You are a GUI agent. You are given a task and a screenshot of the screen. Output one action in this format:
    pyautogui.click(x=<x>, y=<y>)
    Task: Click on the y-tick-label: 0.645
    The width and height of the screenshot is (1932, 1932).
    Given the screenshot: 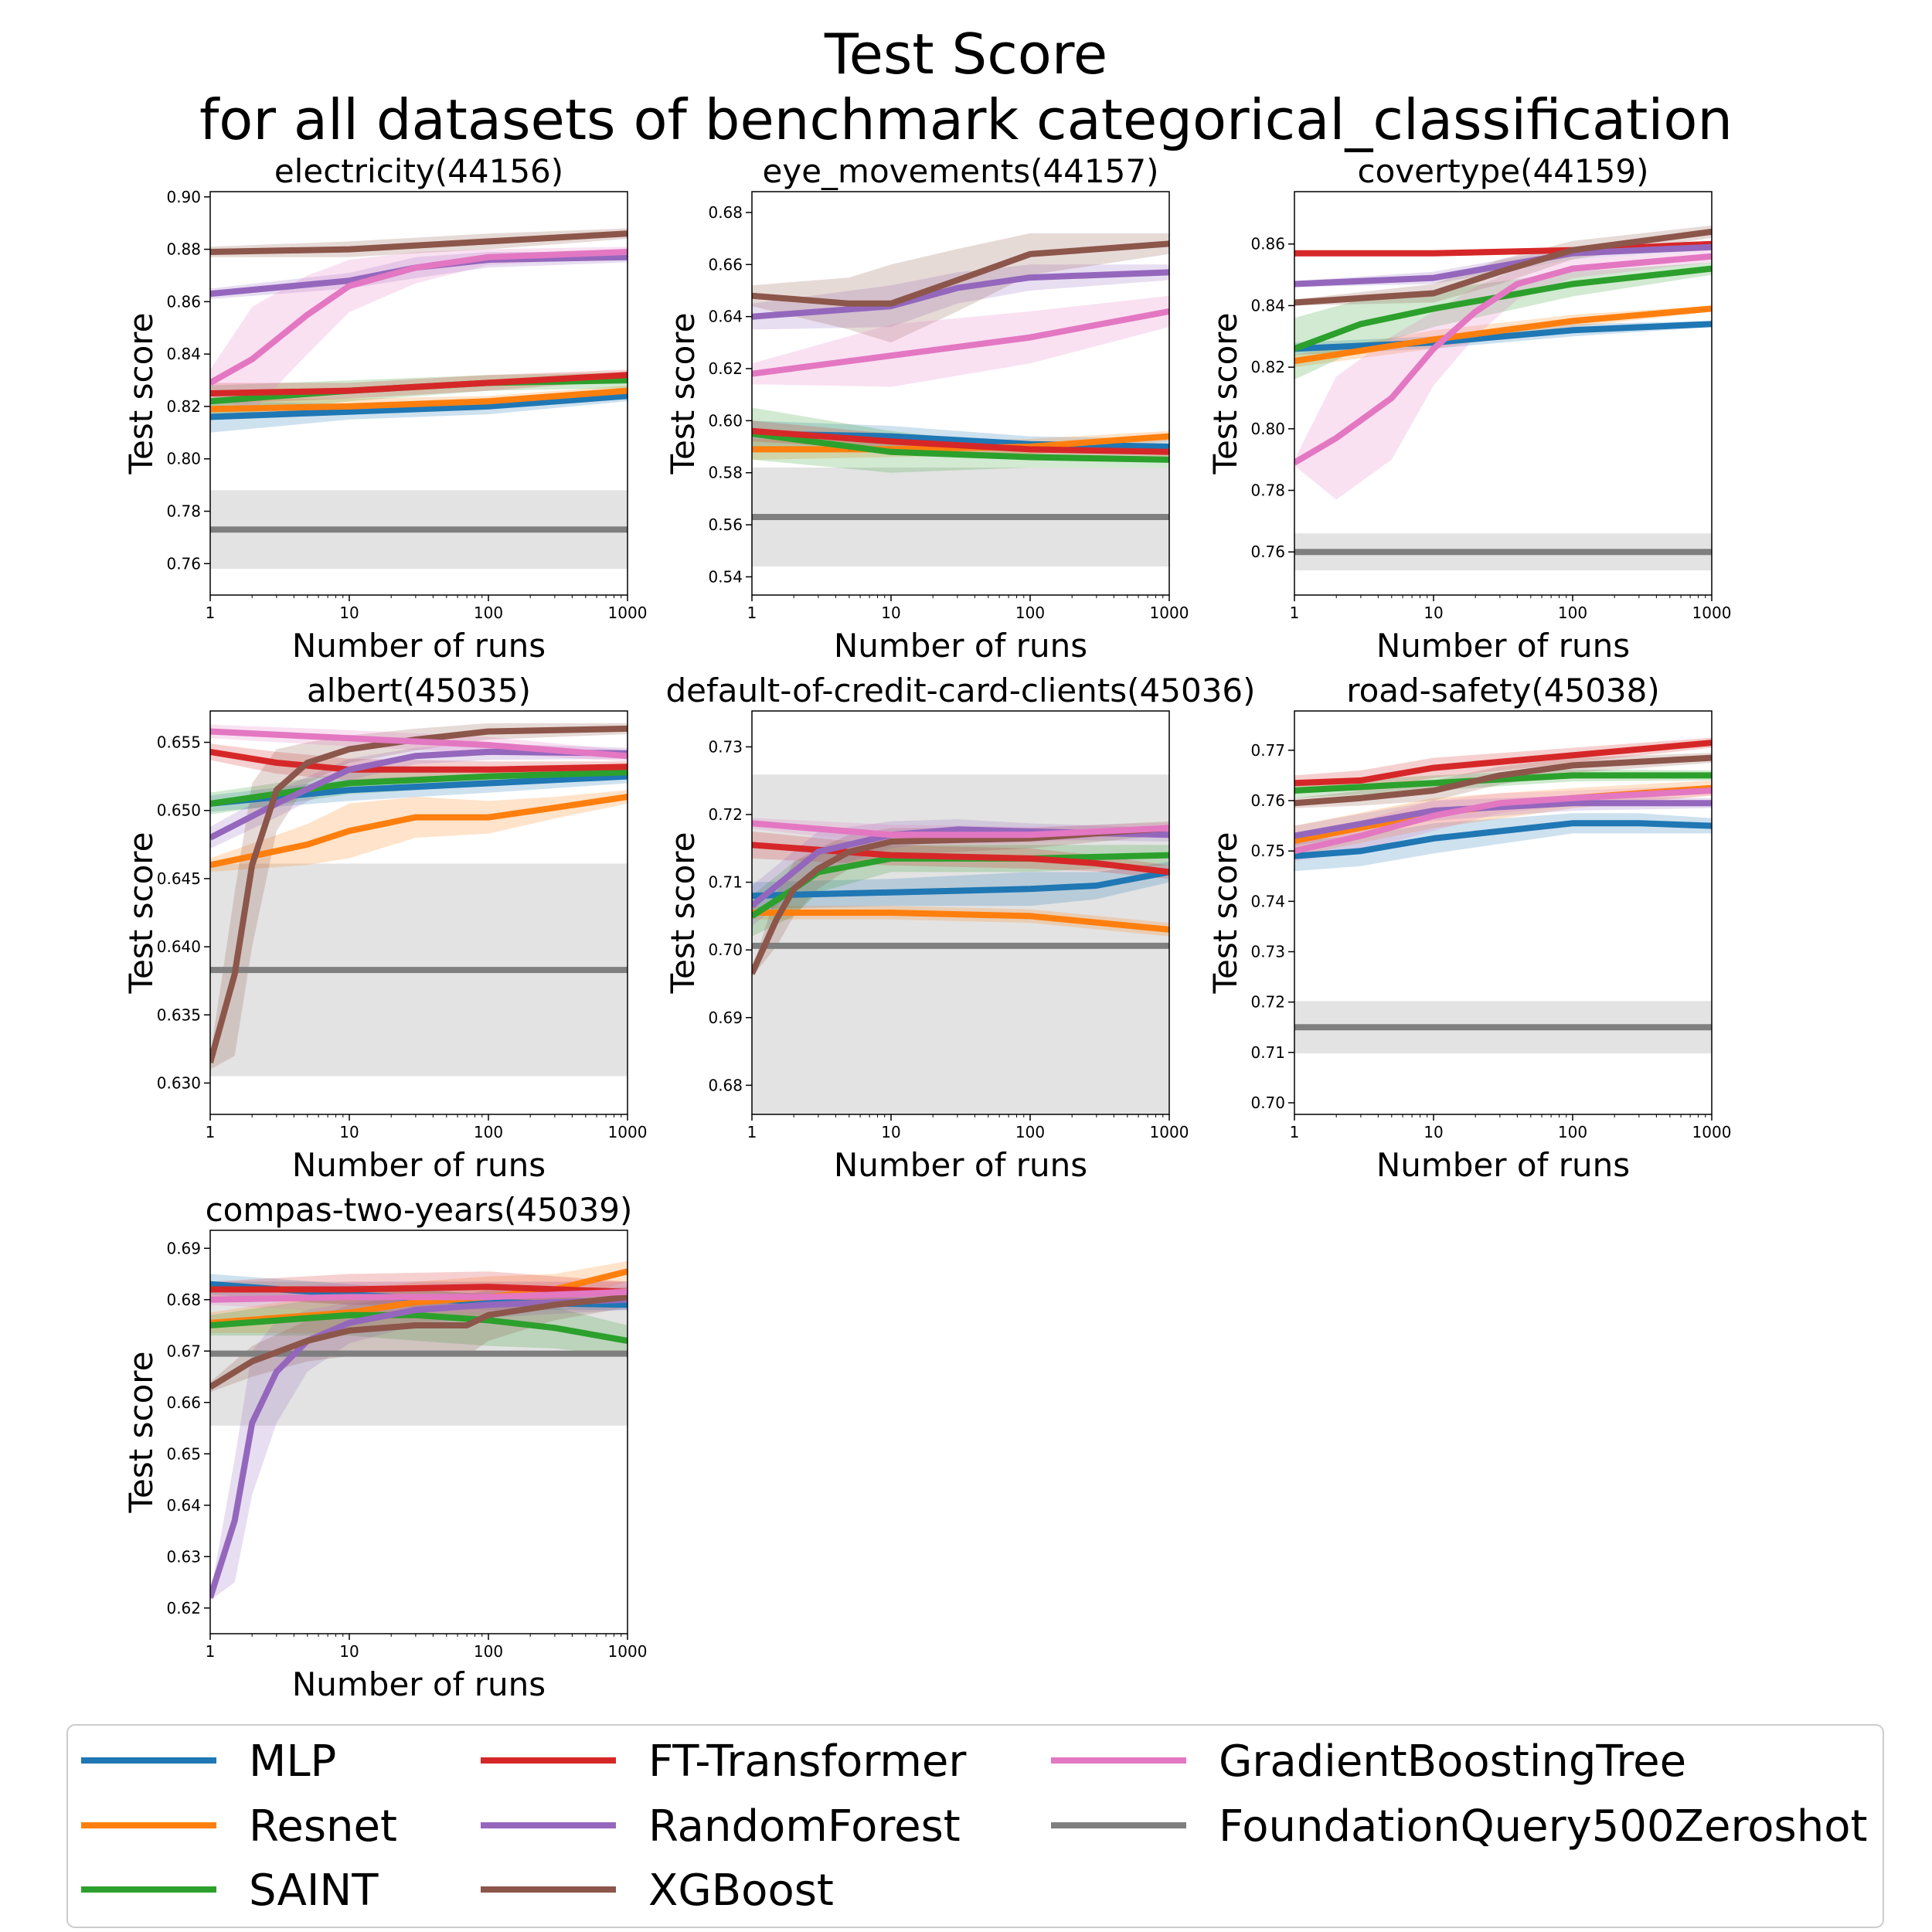 What is the action you would take?
    pyautogui.click(x=179, y=878)
    